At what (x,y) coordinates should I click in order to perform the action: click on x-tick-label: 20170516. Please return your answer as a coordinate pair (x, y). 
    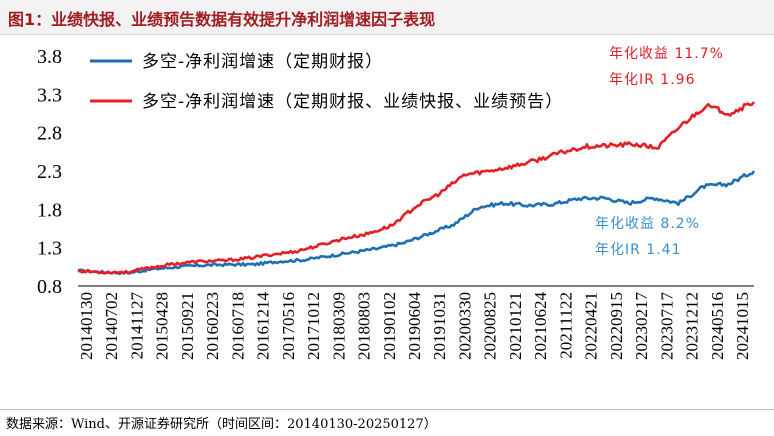
    Looking at the image, I should click on (288, 326).